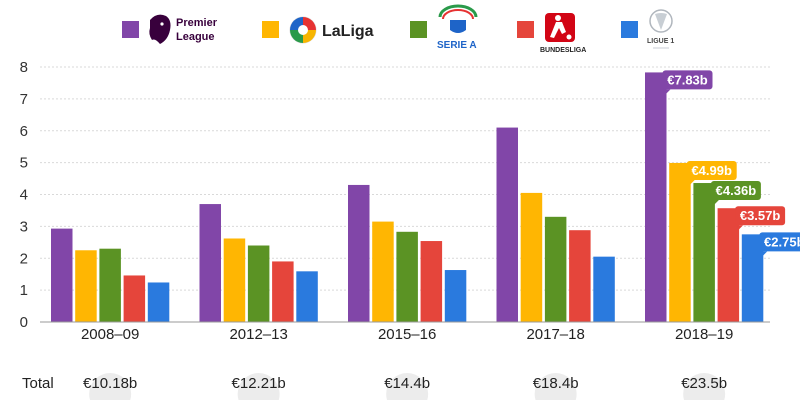 The image size is (800, 400). What do you see at coordinates (24, 226) in the screenshot?
I see `y-tick-label: 3` at bounding box center [24, 226].